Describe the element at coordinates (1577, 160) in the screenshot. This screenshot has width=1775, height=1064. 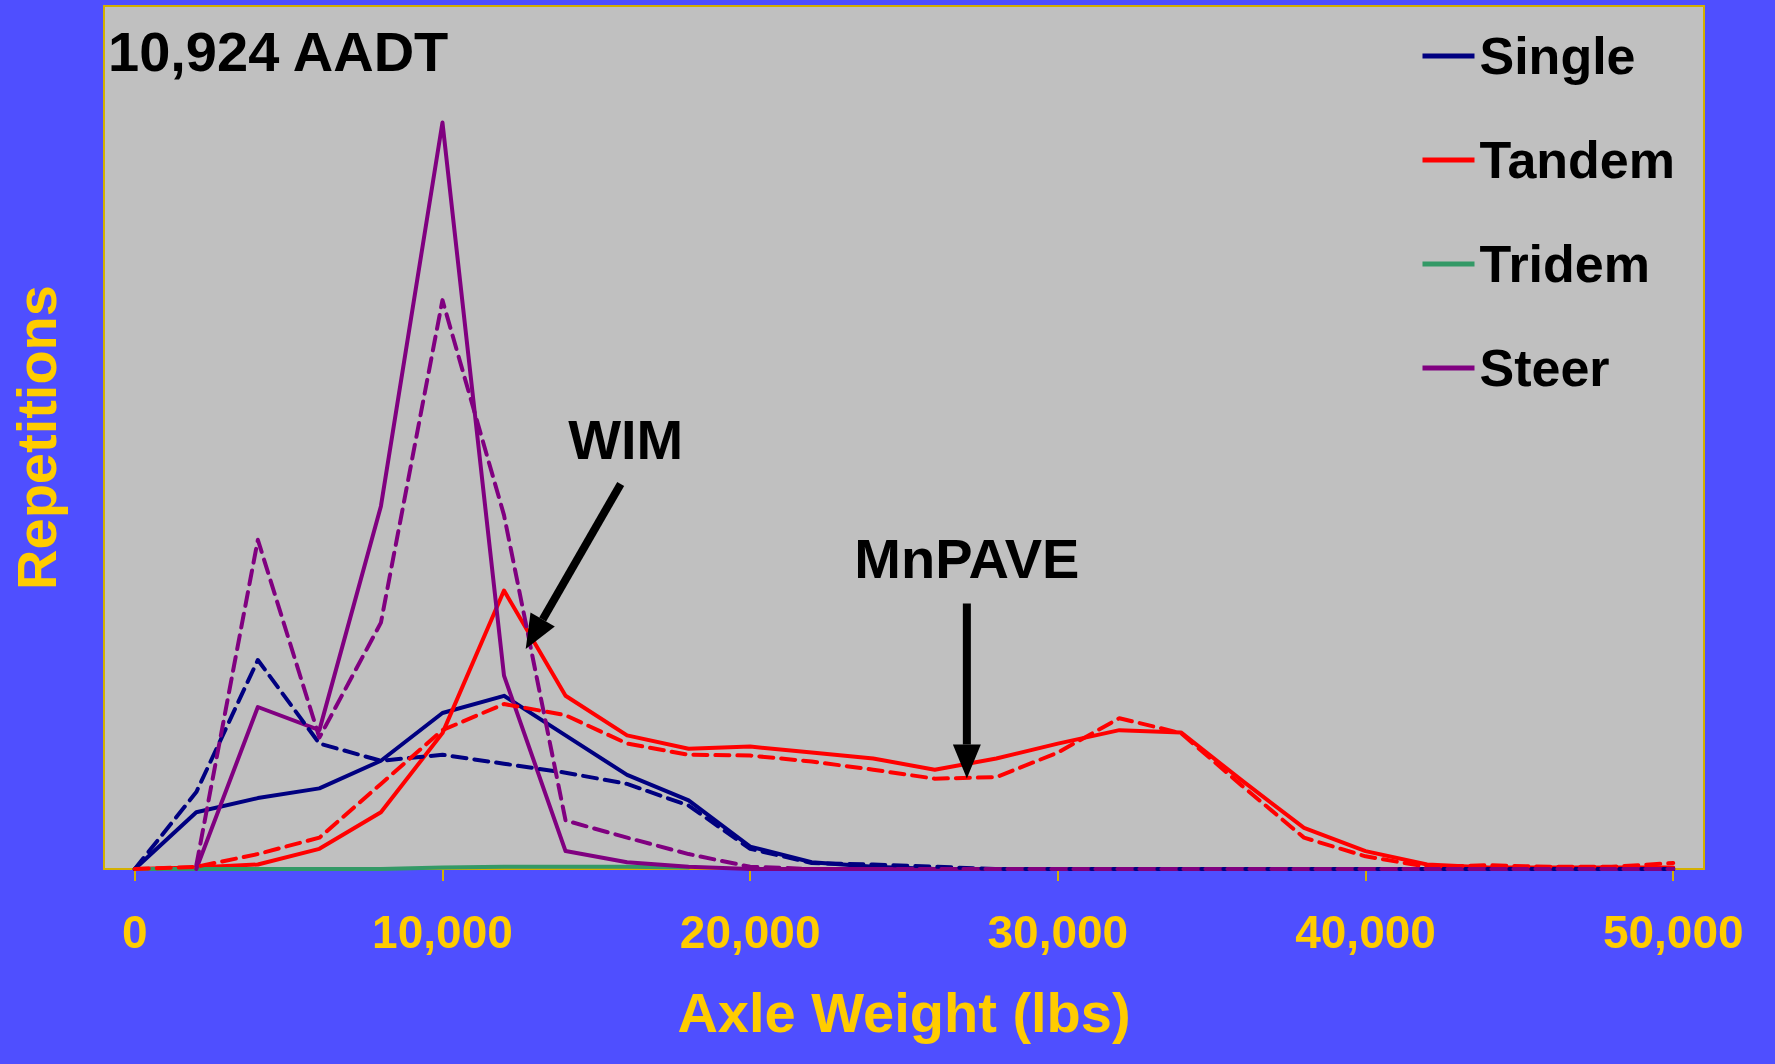
I see `legend-label: Tandem` at that location.